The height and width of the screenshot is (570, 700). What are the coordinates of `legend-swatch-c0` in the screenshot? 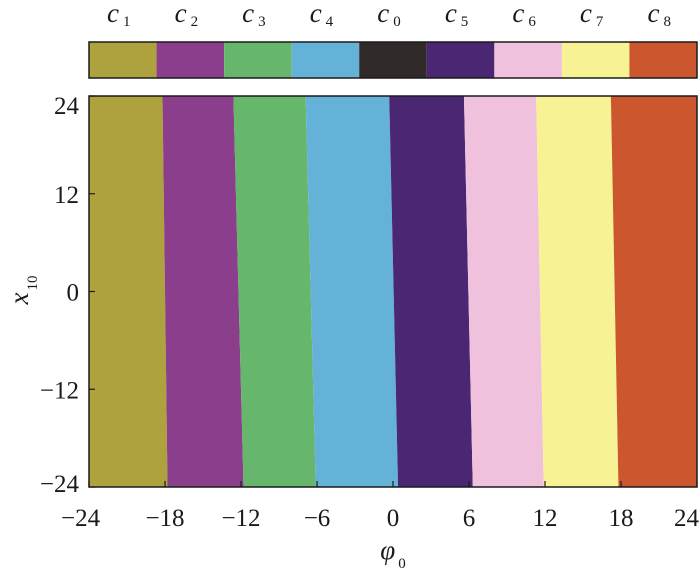 It's located at (393, 60).